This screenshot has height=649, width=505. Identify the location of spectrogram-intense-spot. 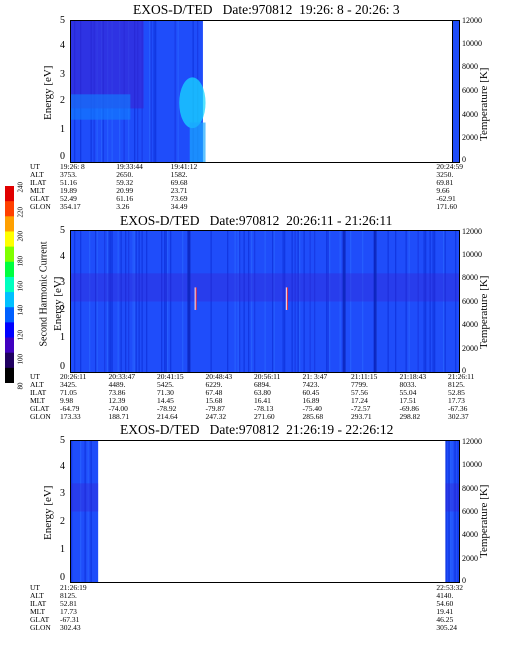
(192, 103).